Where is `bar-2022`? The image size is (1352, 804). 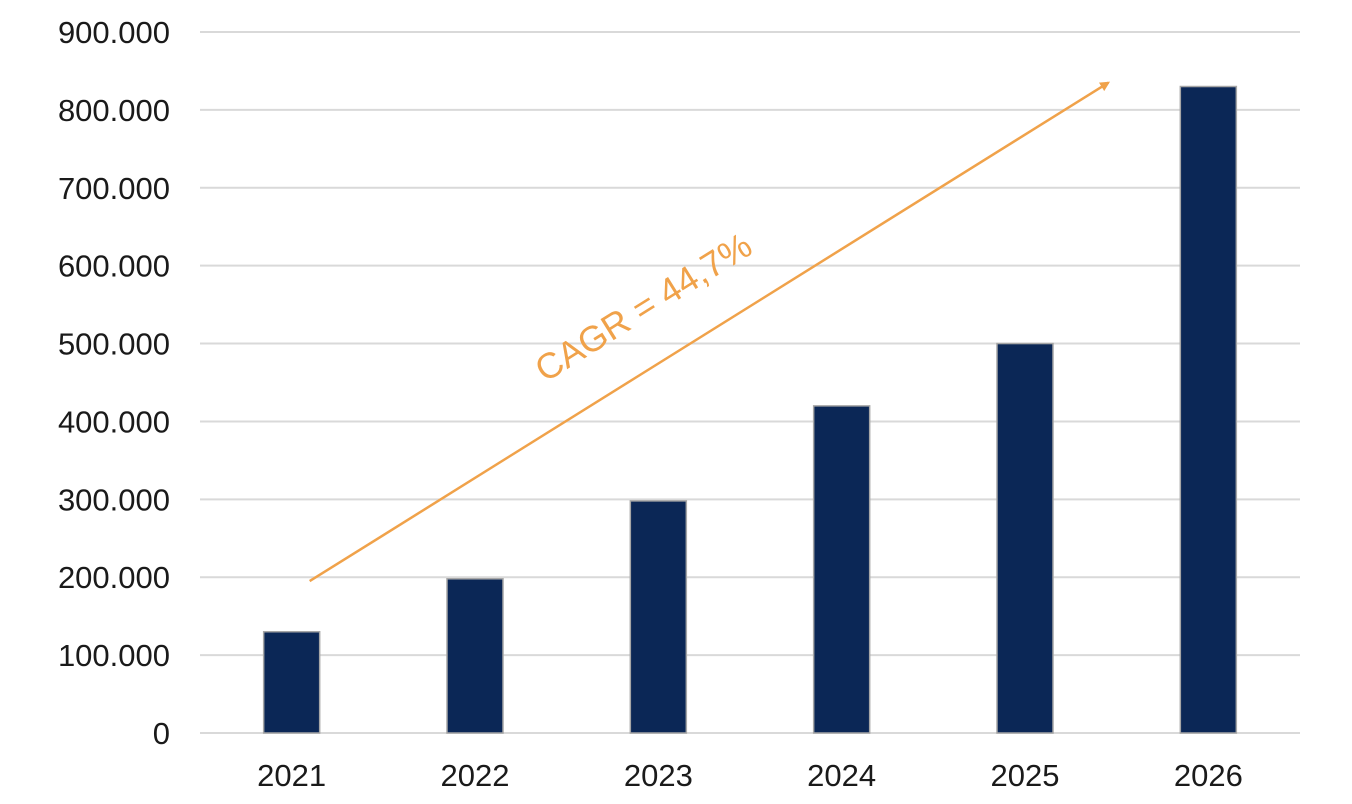 bar-2022 is located at coordinates (475, 656).